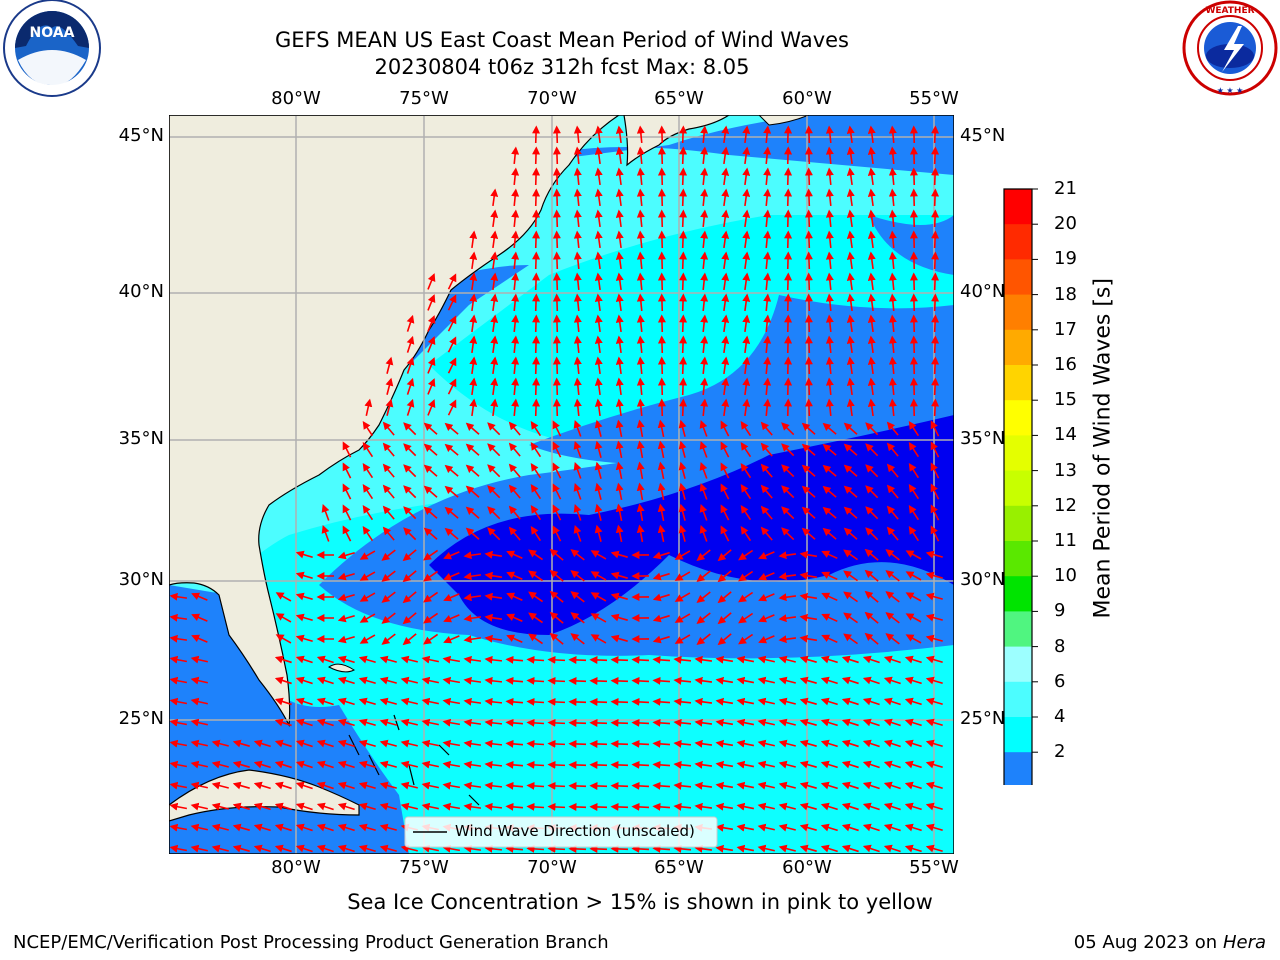 Image resolution: width=1280 pixels, height=960 pixels. Describe the element at coordinates (1065, 576) in the screenshot. I see `colorbar-tick-label: 10` at that location.